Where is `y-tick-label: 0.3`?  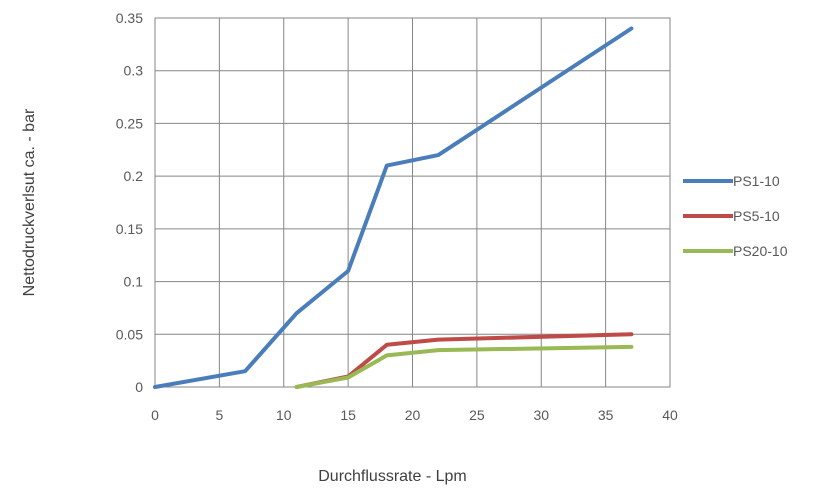
y-tick-label: 0.3 is located at coordinates (134, 71).